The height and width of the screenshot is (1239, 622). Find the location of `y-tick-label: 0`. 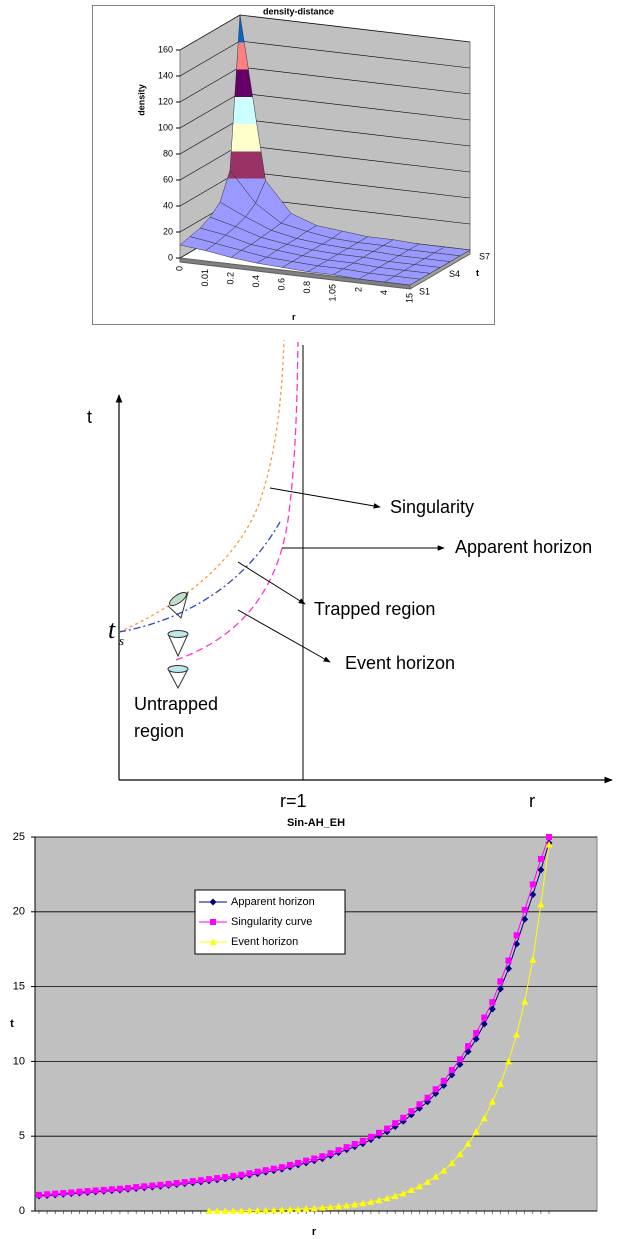

y-tick-label: 0 is located at coordinates (22, 1211).